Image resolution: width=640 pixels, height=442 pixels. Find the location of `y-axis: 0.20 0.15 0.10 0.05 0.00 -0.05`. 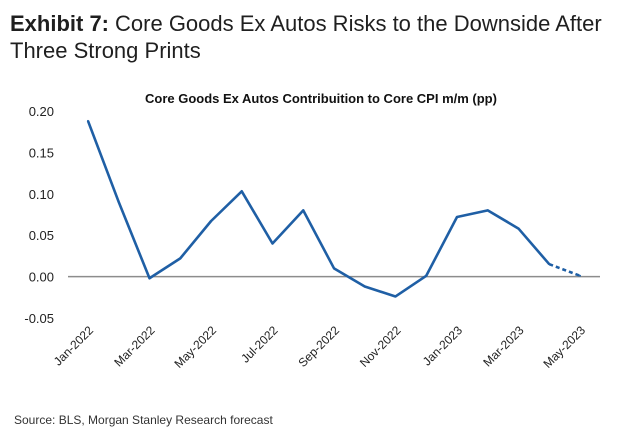

y-axis: 0.20 0.15 0.10 0.05 0.00 -0.05 is located at coordinates (39, 215).